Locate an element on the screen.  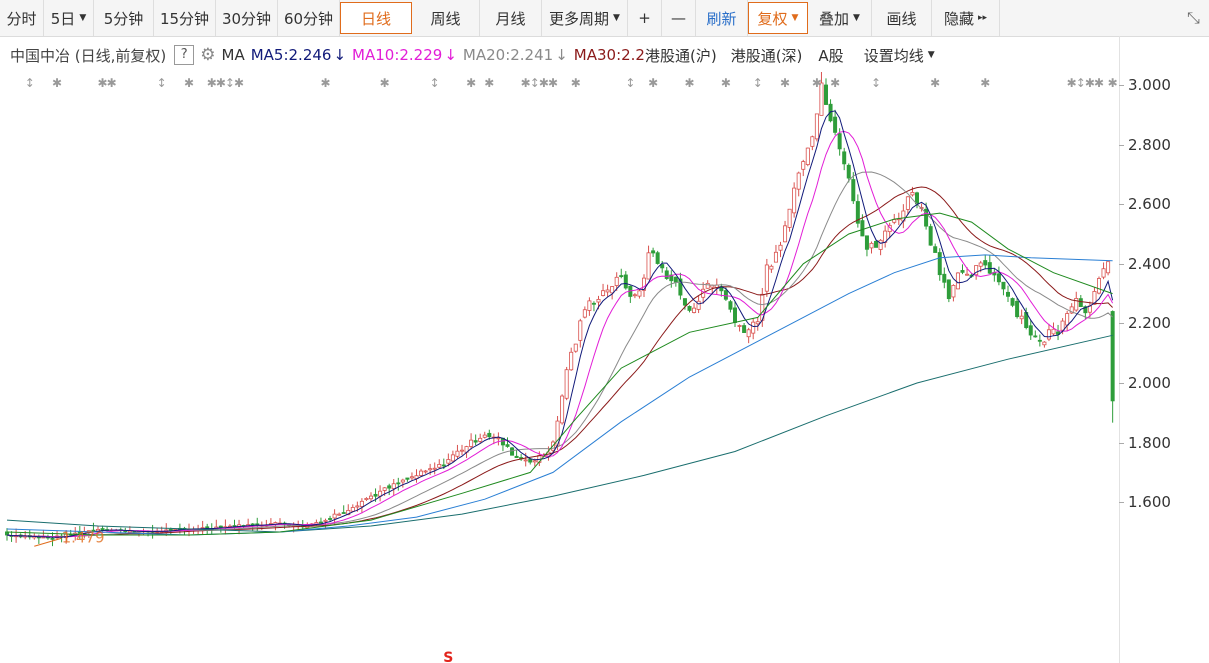
toolbar-item-0: 分时 is located at coordinates (22, 18).